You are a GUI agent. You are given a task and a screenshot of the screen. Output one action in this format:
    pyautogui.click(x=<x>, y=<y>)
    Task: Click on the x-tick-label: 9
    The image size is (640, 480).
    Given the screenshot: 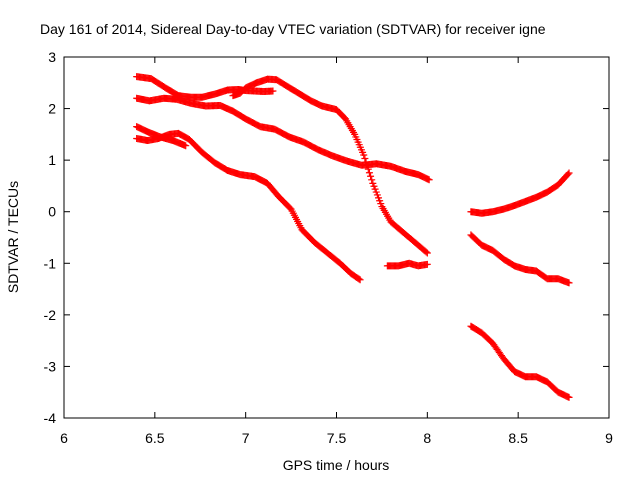 What is the action you would take?
    pyautogui.click(x=609, y=438)
    